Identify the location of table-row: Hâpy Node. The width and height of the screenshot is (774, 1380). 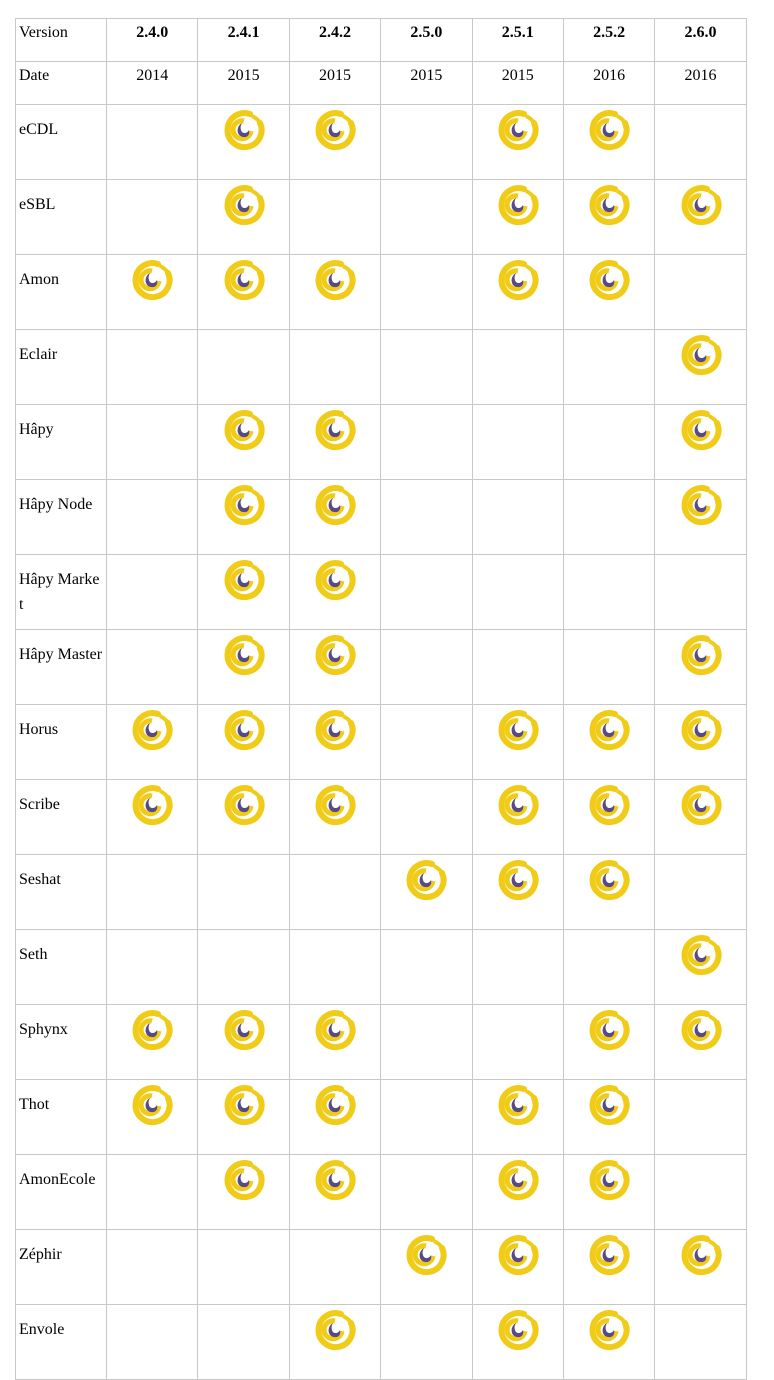
(381, 517).